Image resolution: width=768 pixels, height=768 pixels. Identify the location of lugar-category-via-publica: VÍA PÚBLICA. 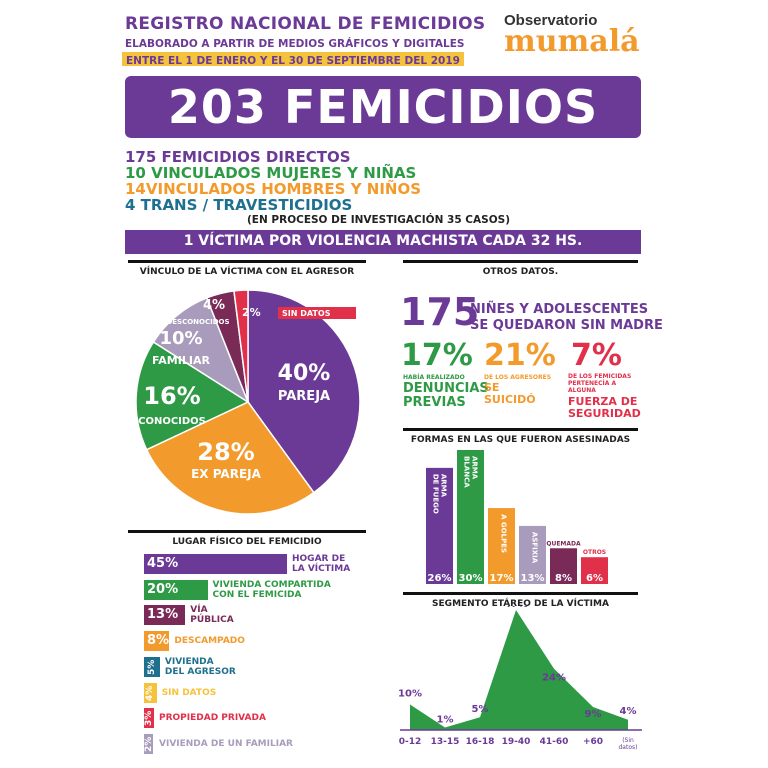
(212, 615).